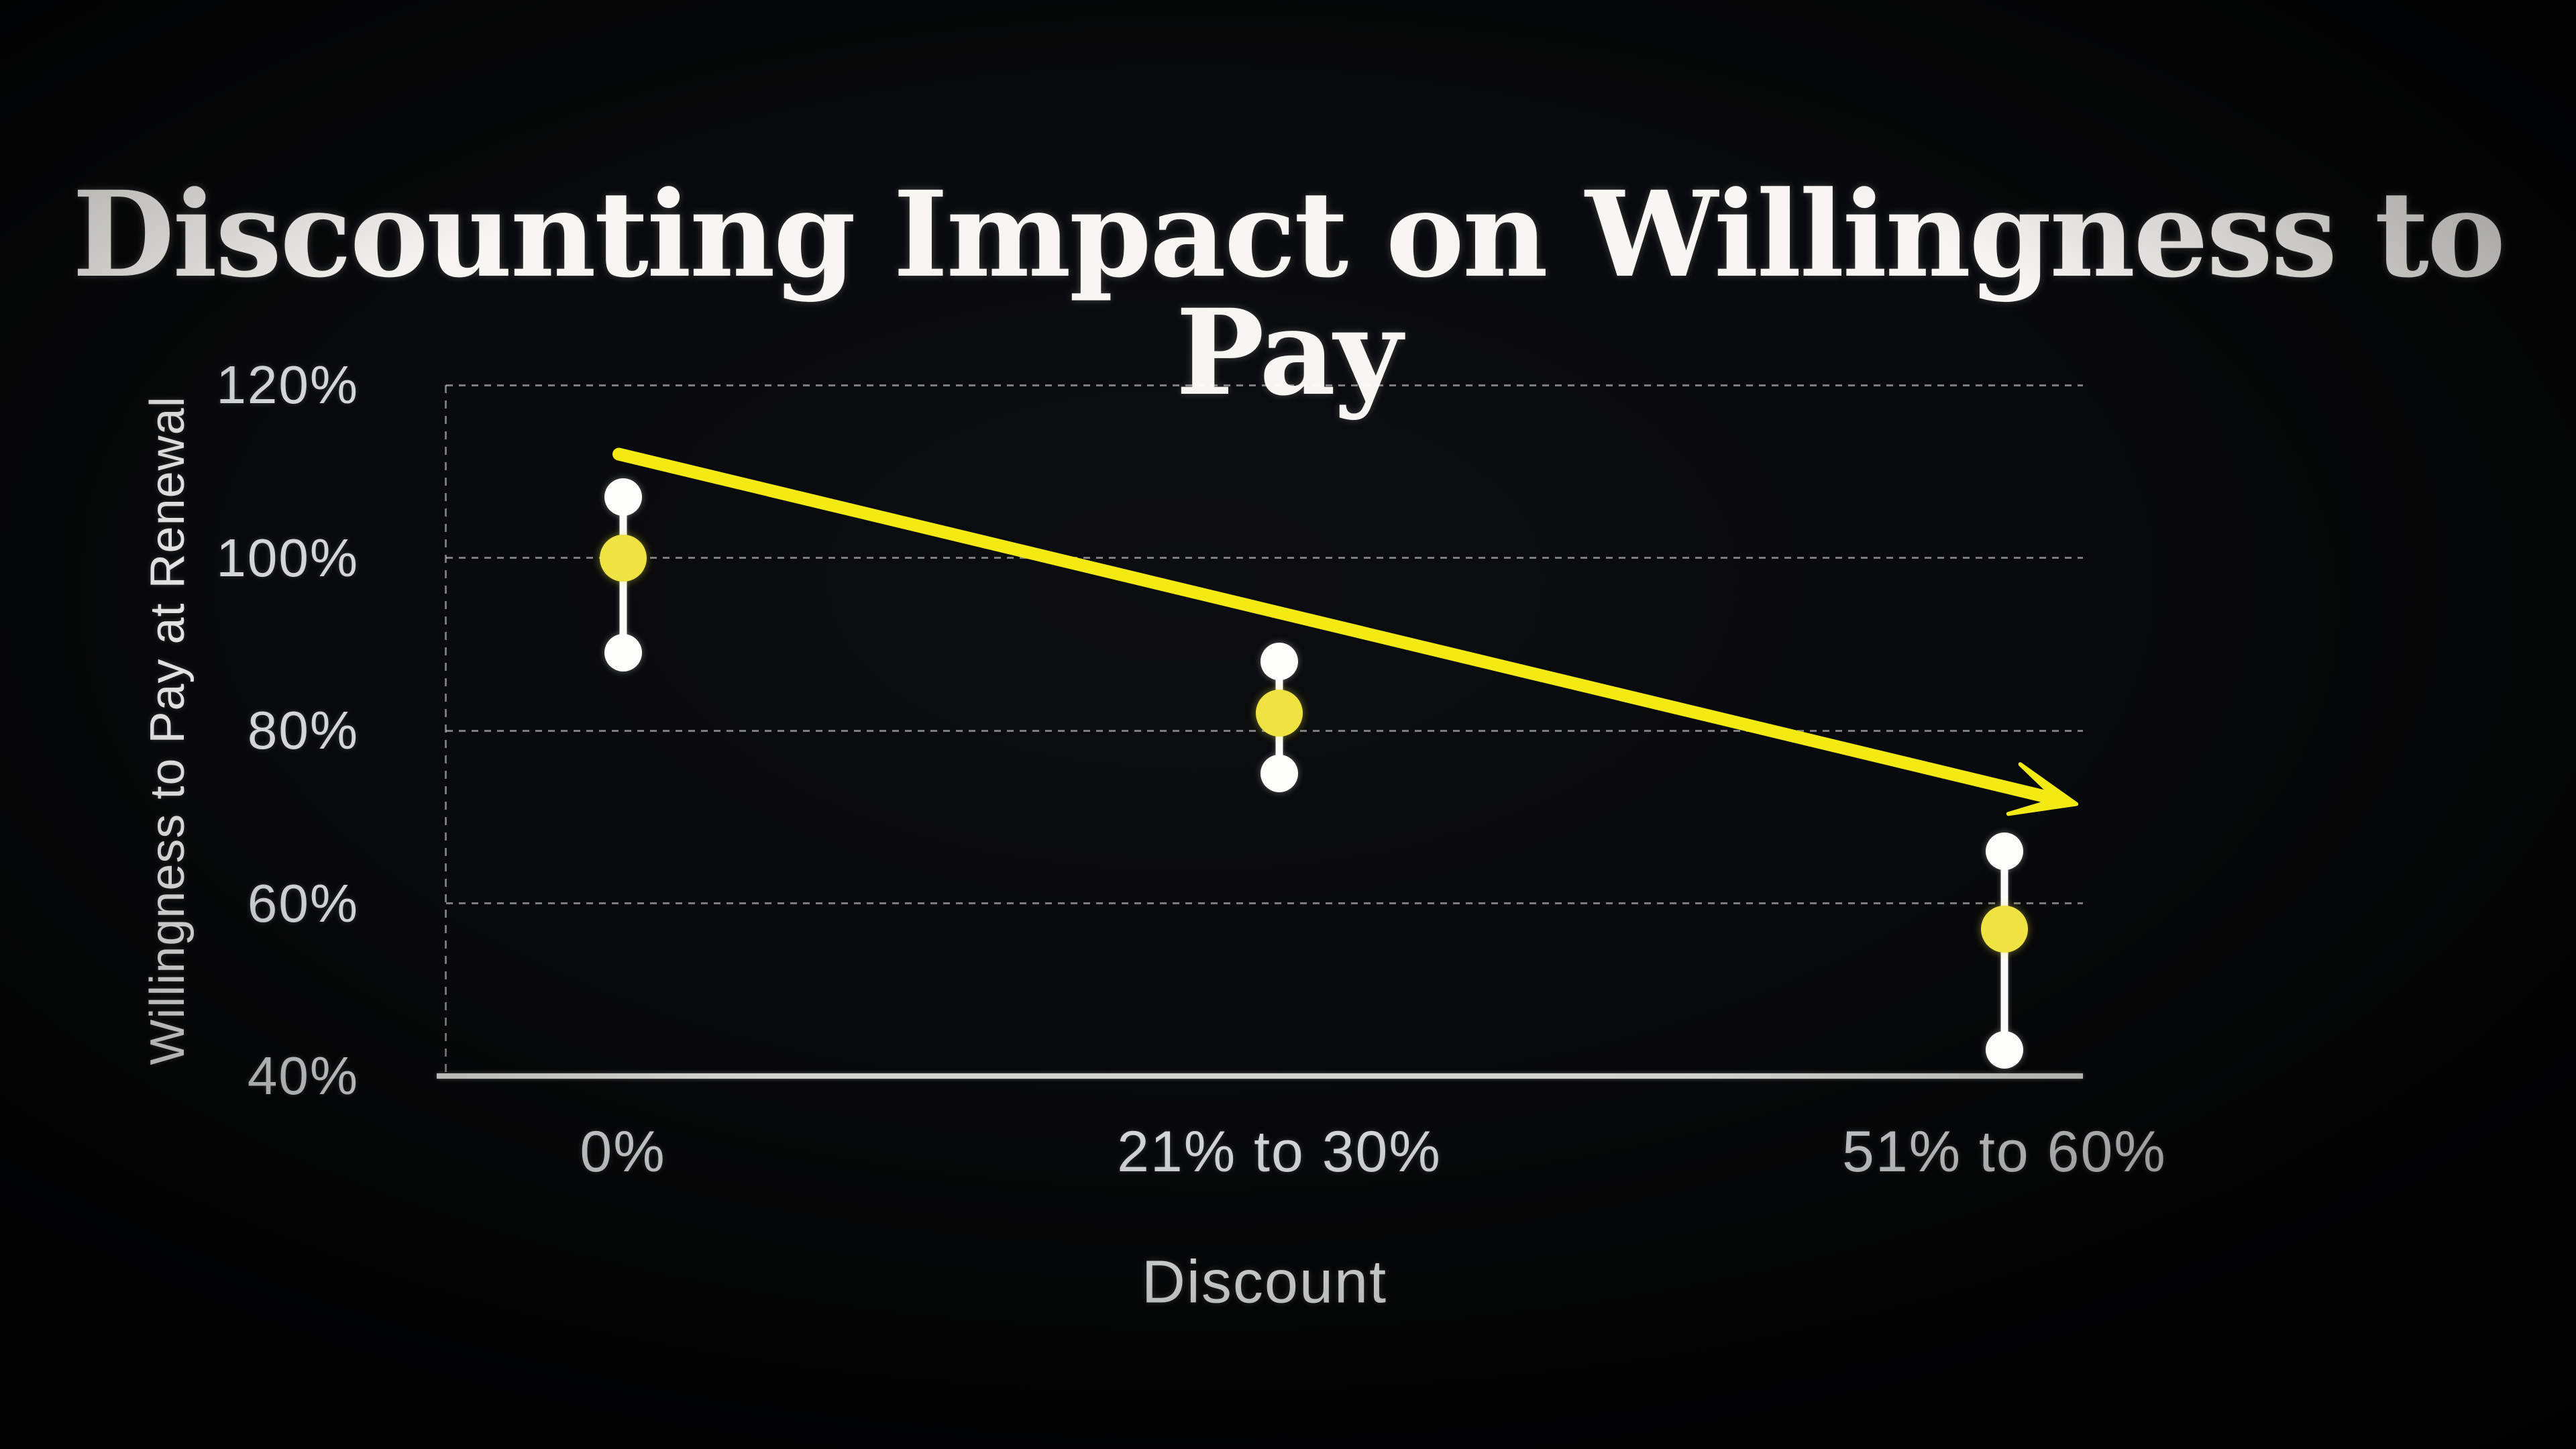 The image size is (2576, 1449). I want to click on y-tick-label-80%: 80%, so click(303, 730).